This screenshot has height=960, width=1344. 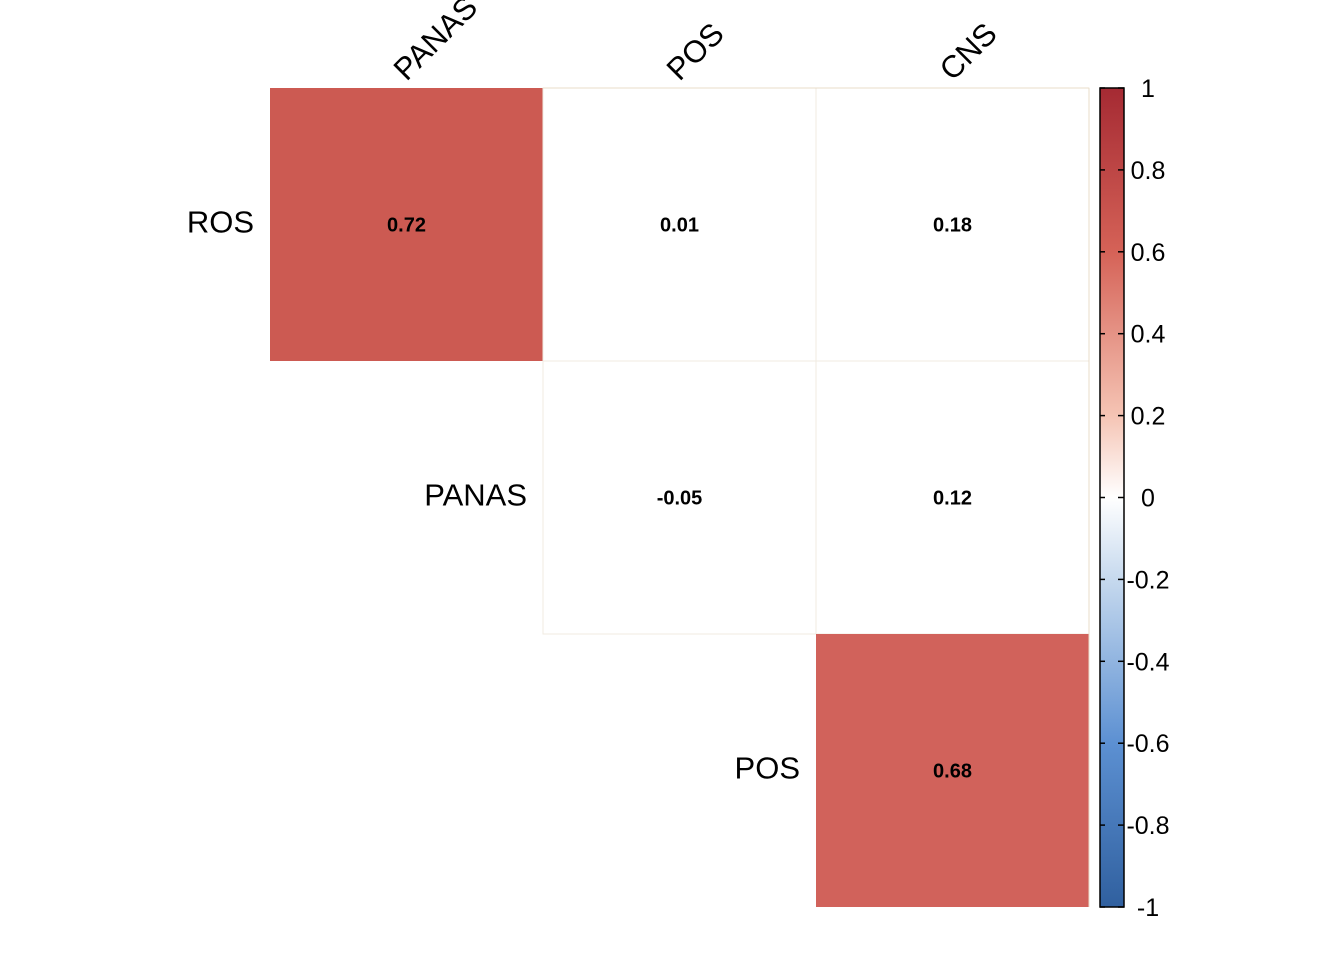 I want to click on colorbar: 1 0.8 0.6 0.4 0.2 0 -0.2 -0.4 -0.6 -0.8 -1, so click(x=1134, y=498).